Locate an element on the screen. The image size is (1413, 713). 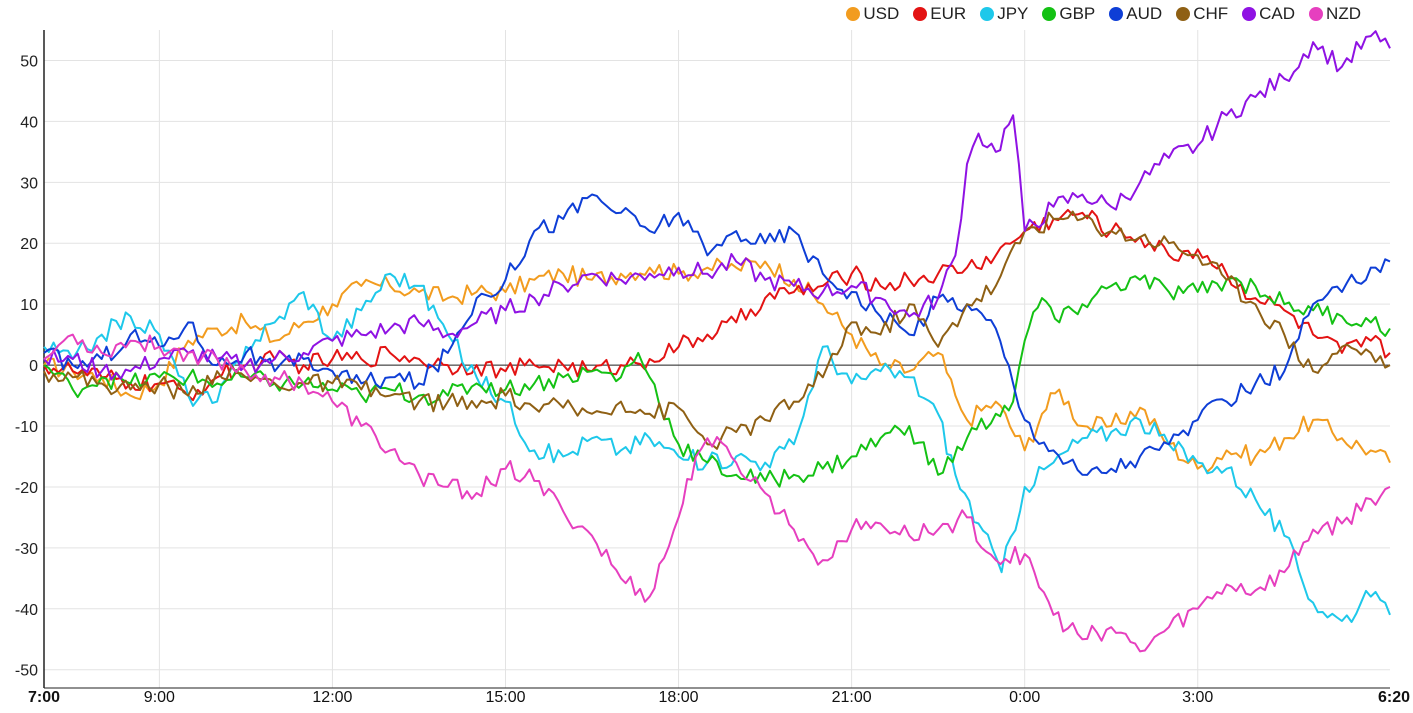
legend-item-aud: AUD is located at coordinates (1135, 14).